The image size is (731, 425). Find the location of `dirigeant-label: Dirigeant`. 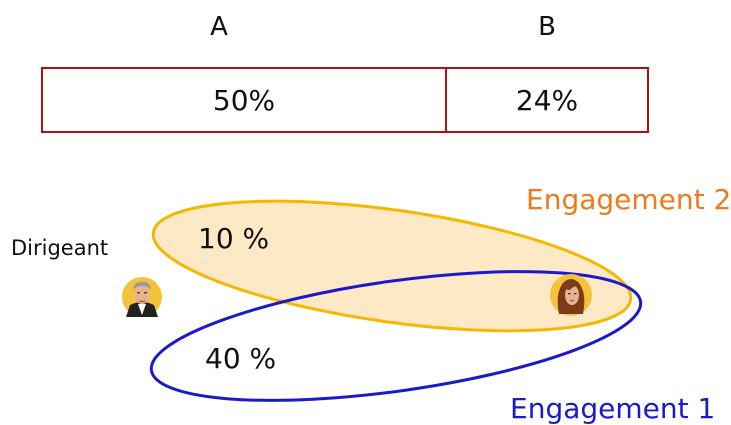

dirigeant-label: Dirigeant is located at coordinates (60, 248).